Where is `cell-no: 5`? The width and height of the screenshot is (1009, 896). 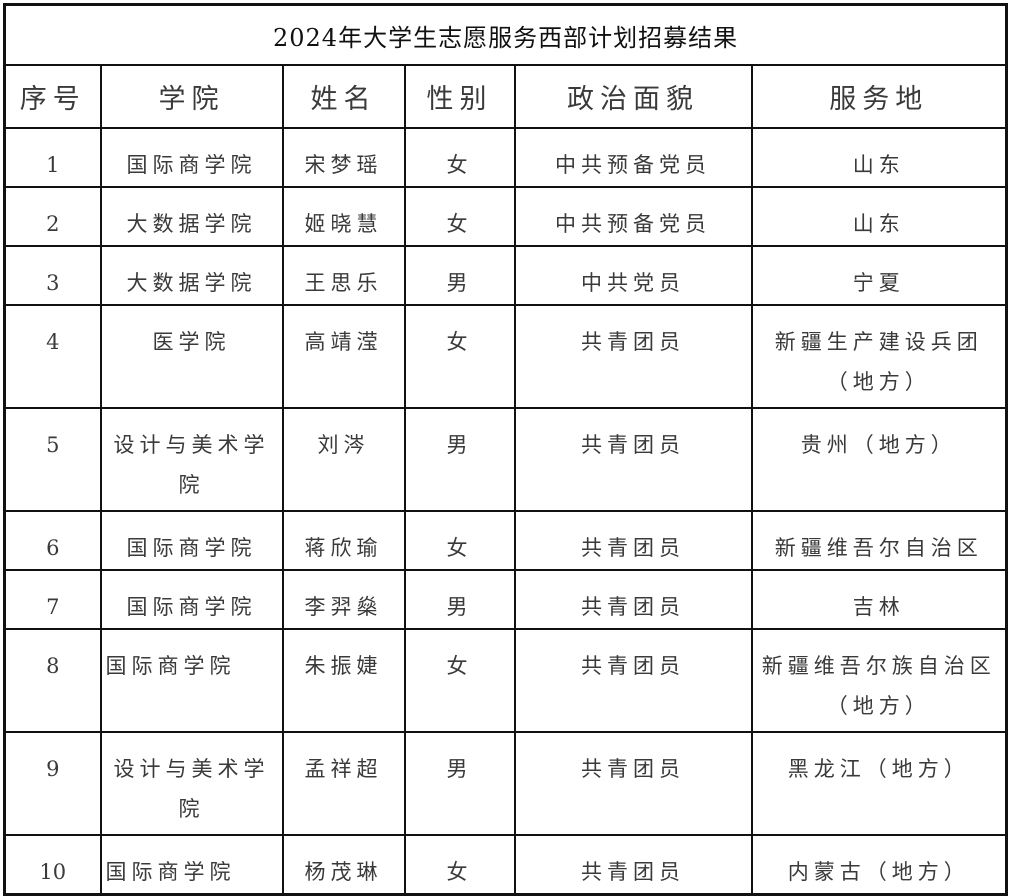 cell-no: 5 is located at coordinates (52, 459).